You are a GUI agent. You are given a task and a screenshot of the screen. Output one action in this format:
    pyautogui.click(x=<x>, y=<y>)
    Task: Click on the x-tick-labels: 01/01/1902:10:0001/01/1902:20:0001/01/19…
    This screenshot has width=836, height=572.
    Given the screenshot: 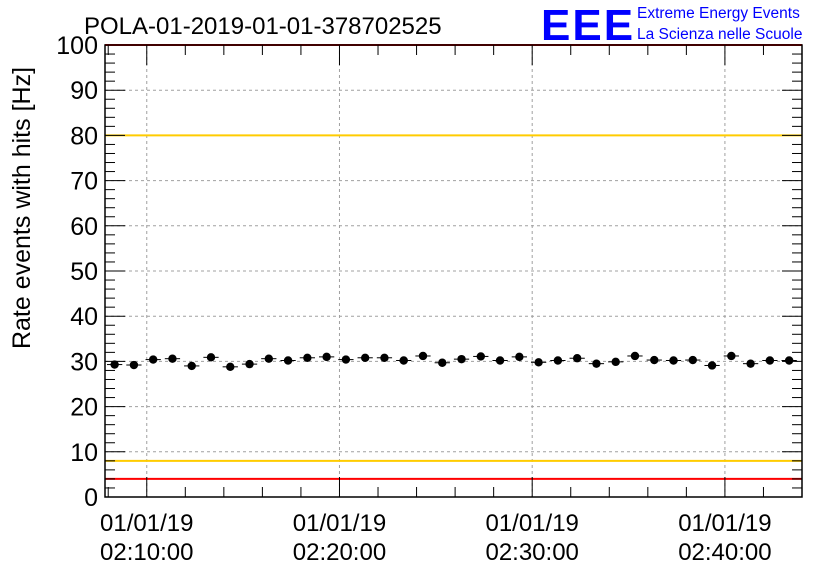 What is the action you would take?
    pyautogui.click(x=436, y=538)
    